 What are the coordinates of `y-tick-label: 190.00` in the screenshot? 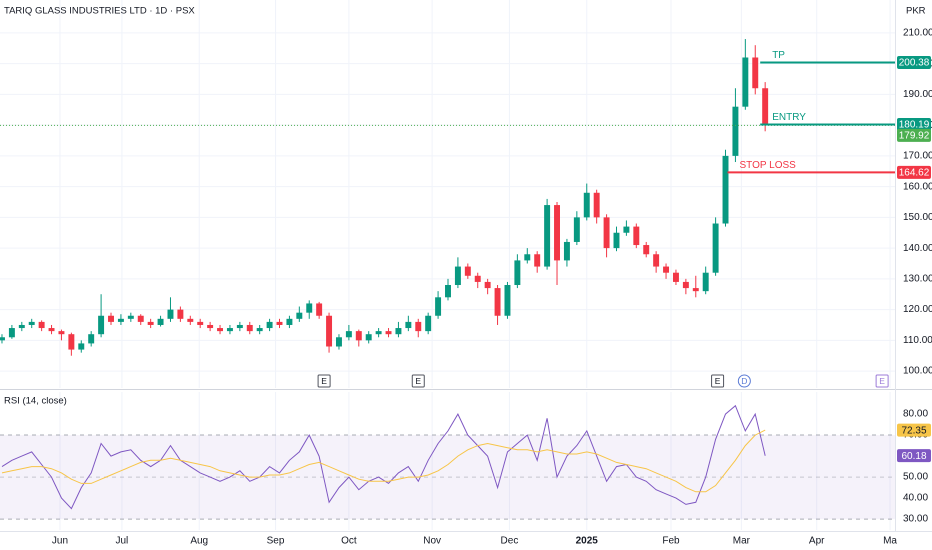 It's located at (917, 94).